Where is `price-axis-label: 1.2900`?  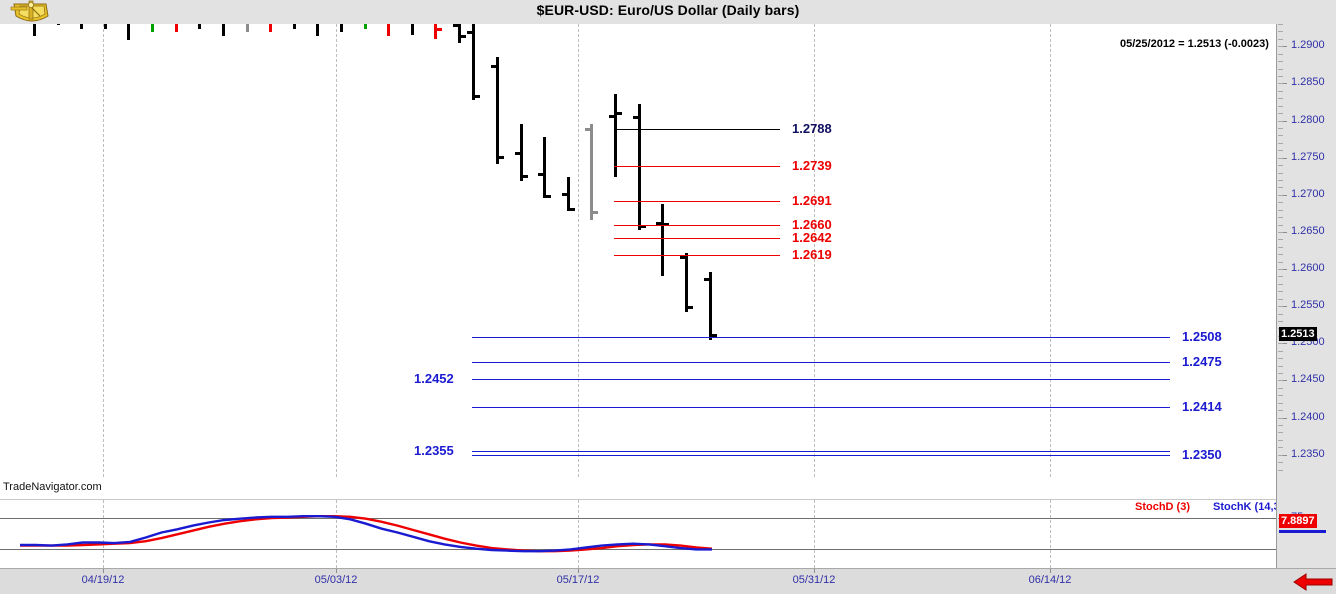
price-axis-label: 1.2900 is located at coordinates (1308, 45).